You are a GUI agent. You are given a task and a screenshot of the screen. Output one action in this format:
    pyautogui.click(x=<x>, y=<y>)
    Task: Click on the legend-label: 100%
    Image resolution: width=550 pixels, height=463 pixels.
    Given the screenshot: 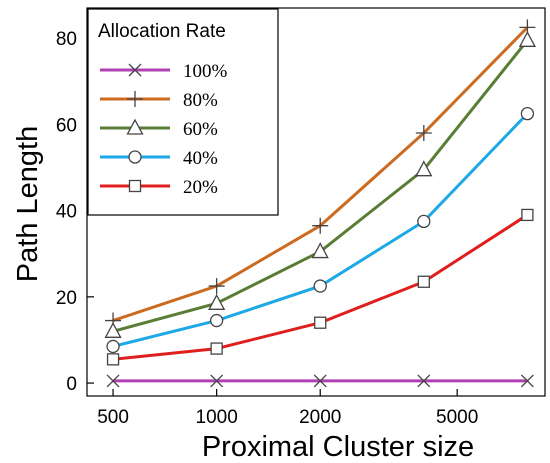 What is the action you would take?
    pyautogui.click(x=205, y=71)
    